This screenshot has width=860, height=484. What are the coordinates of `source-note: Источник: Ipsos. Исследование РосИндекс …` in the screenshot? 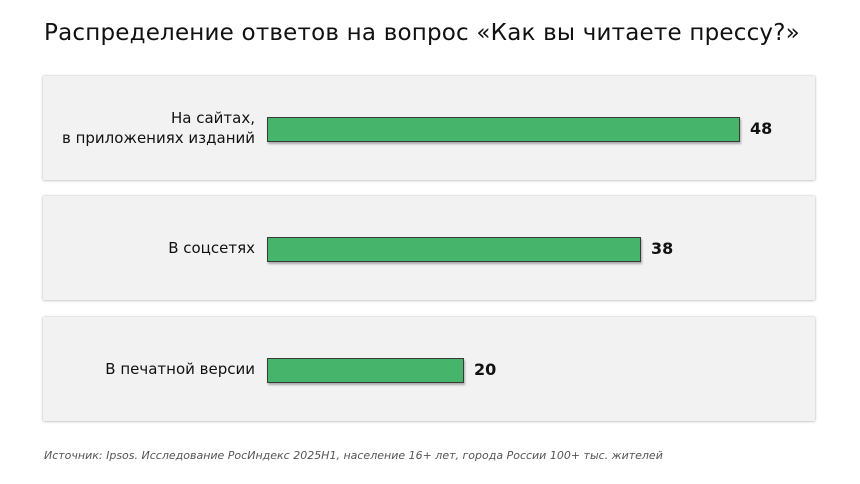 It's located at (353, 455).